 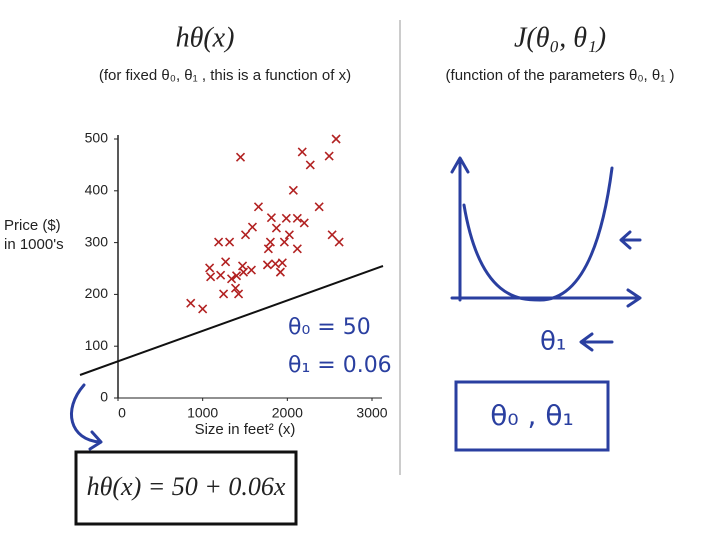 I want to click on y-tick-label: 100, so click(x=97, y=345).